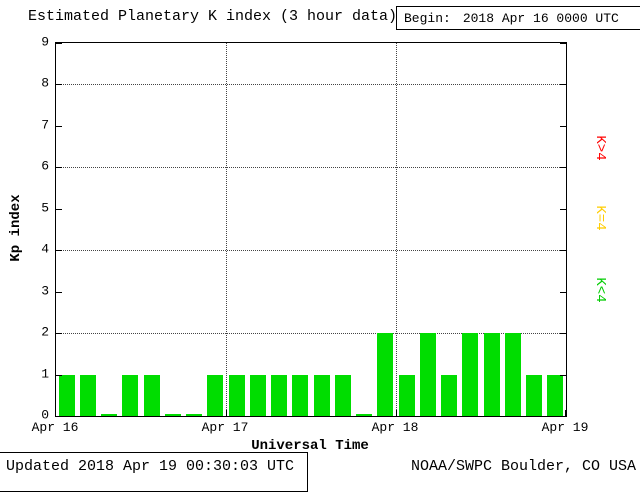 The width and height of the screenshot is (640, 492). Describe the element at coordinates (45, 249) in the screenshot. I see `y-tick-label: 4` at that location.